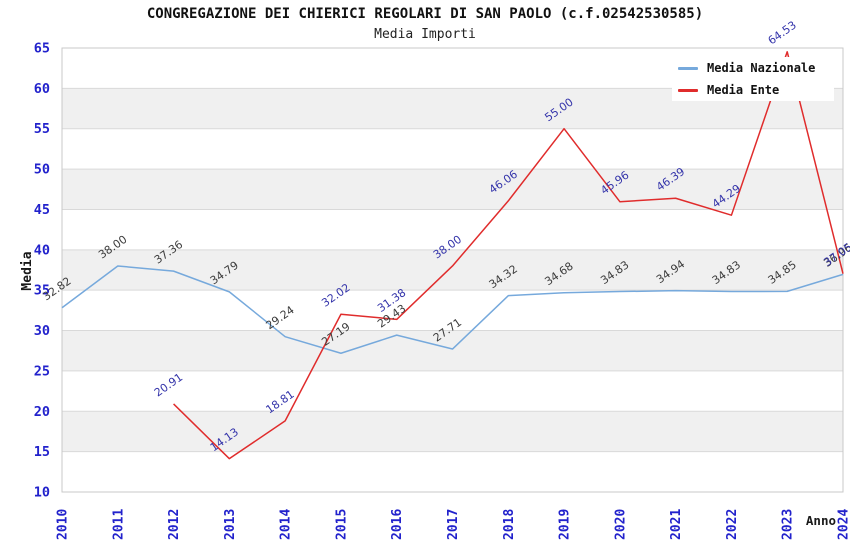  What do you see at coordinates (42, 210) in the screenshot?
I see `y-axis-tick-label: 45` at bounding box center [42, 210].